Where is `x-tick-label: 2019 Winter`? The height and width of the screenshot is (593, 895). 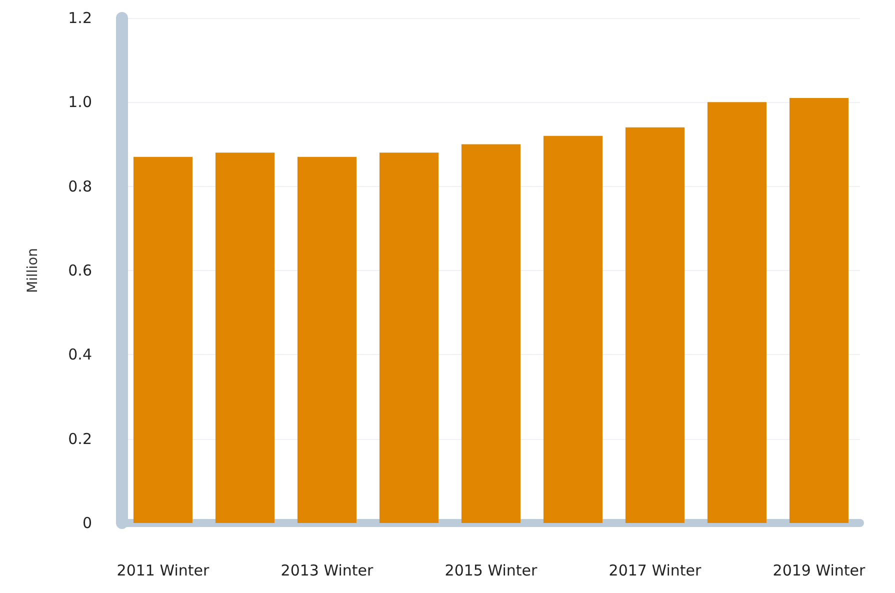 x-tick-label: 2019 Winter is located at coordinates (819, 571).